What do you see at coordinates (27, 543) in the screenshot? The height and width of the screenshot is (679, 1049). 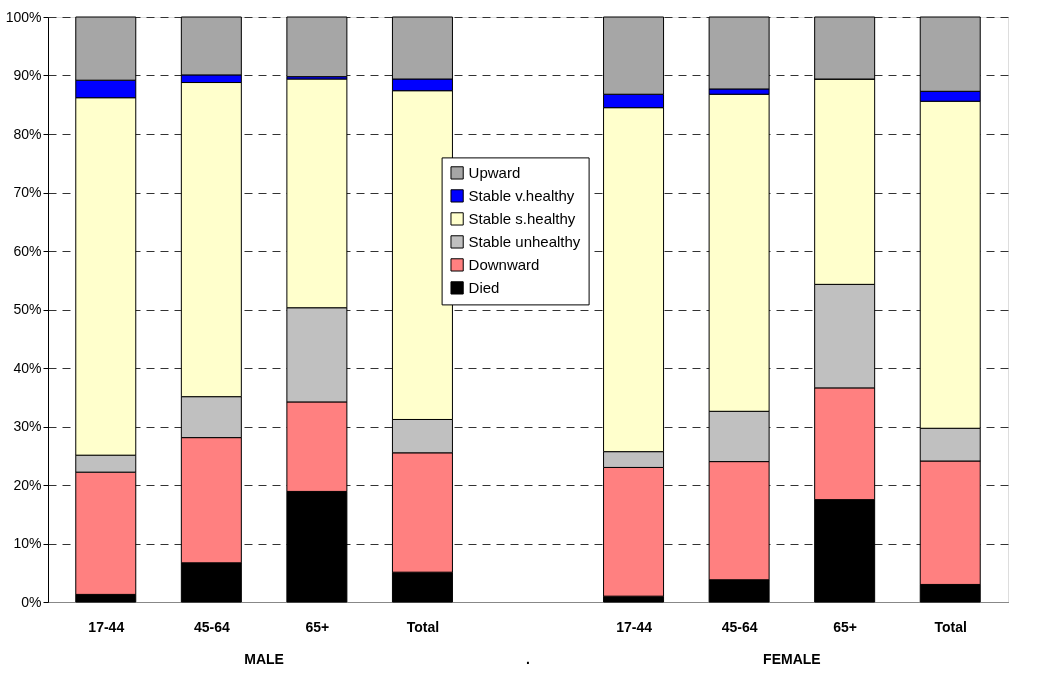 I see `y-tick-label: 10%` at bounding box center [27, 543].